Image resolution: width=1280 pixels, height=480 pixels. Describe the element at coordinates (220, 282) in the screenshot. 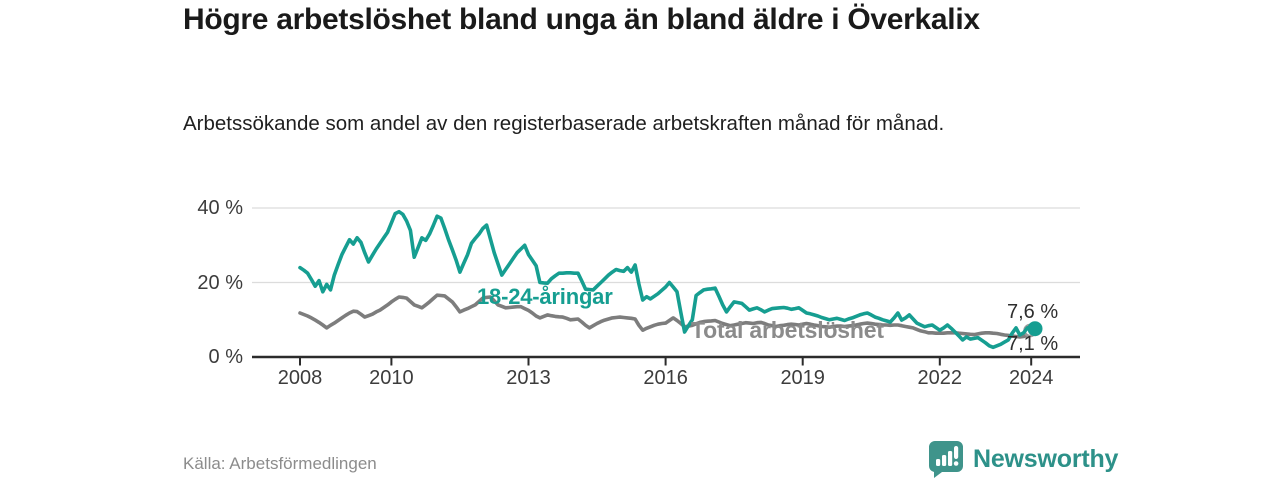

I see `y-axis-label: 20 %` at that location.